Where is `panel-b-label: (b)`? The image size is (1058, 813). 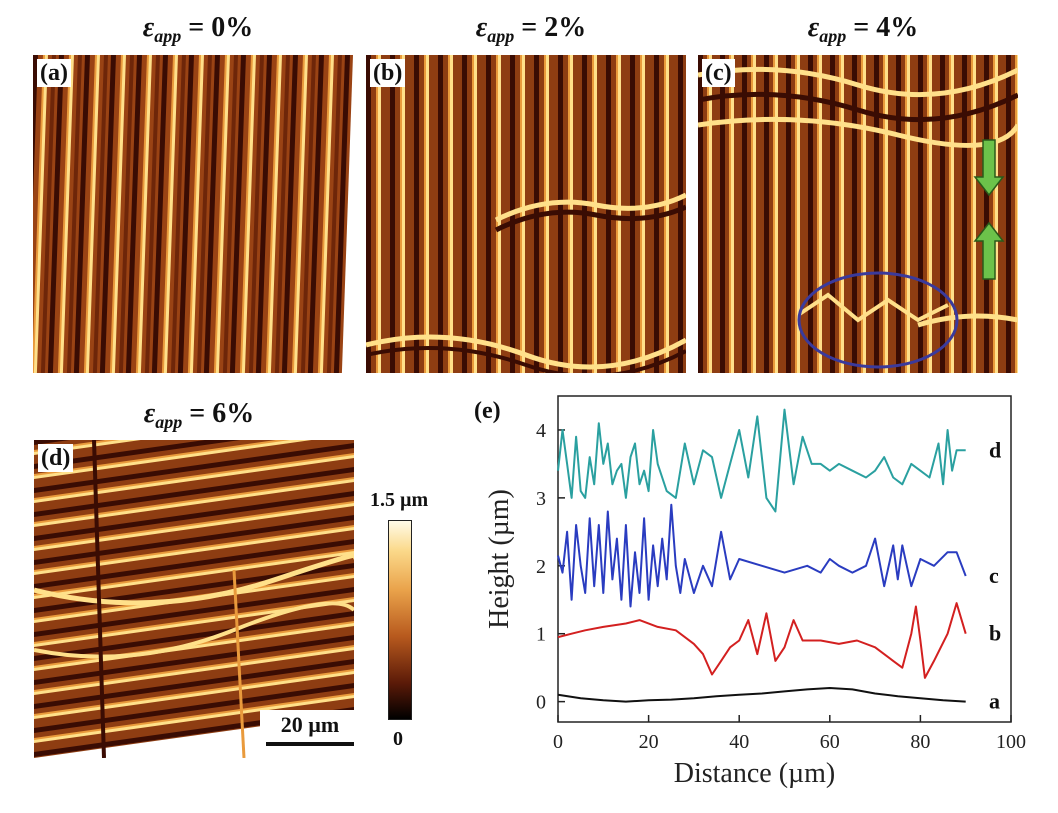 panel-b-label: (b) is located at coordinates (388, 73).